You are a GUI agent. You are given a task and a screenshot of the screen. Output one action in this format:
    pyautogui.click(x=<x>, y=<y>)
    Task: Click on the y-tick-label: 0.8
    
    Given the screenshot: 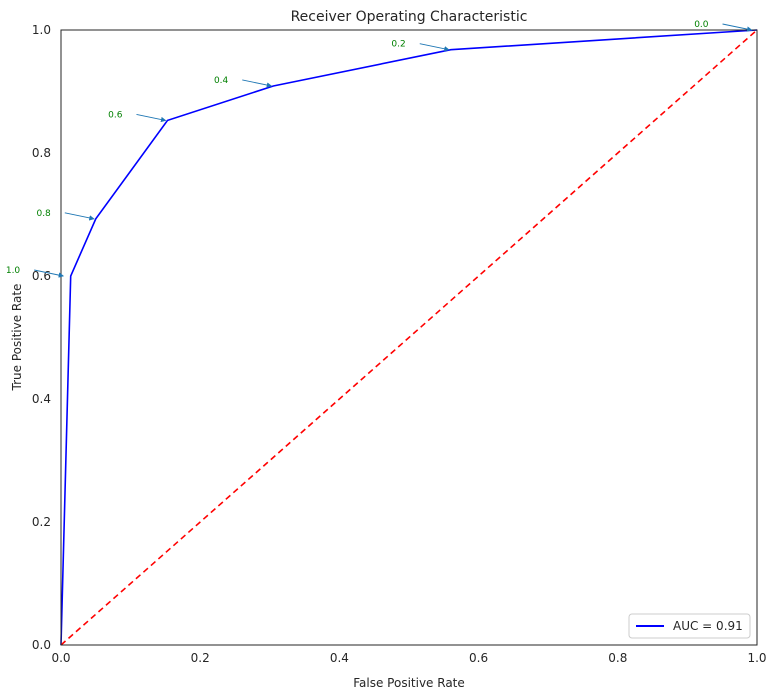 What is the action you would take?
    pyautogui.click(x=41, y=153)
    